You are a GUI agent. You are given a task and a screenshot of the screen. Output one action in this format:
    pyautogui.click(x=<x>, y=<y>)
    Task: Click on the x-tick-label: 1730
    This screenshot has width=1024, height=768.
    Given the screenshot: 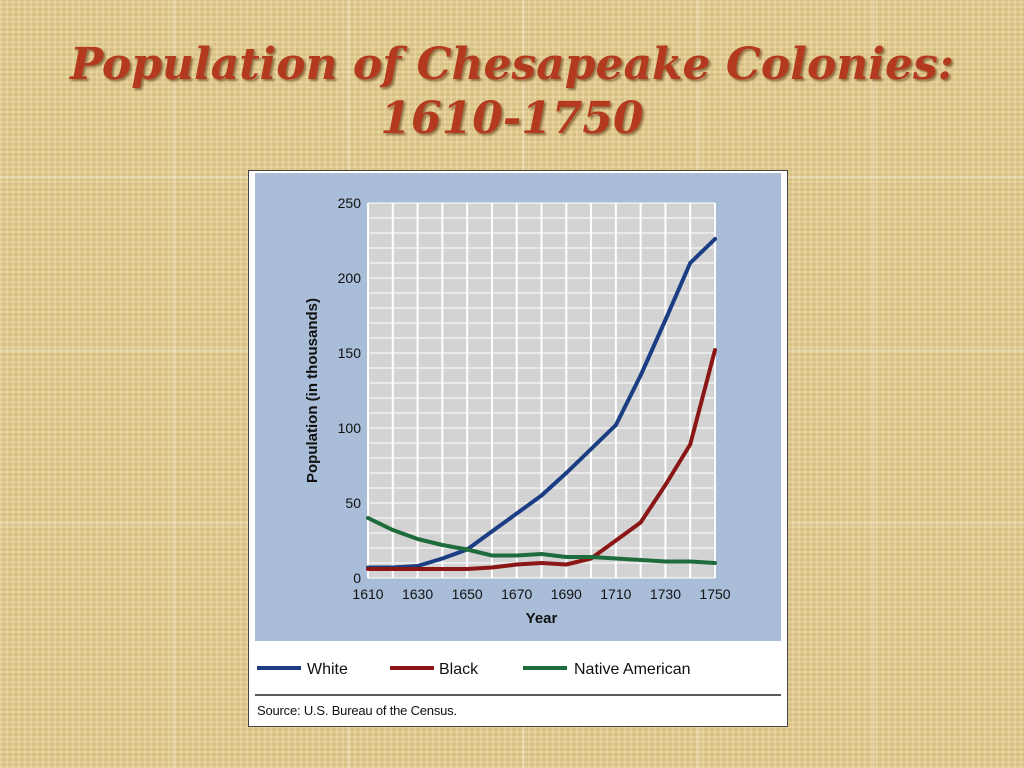 What is the action you would take?
    pyautogui.click(x=665, y=594)
    